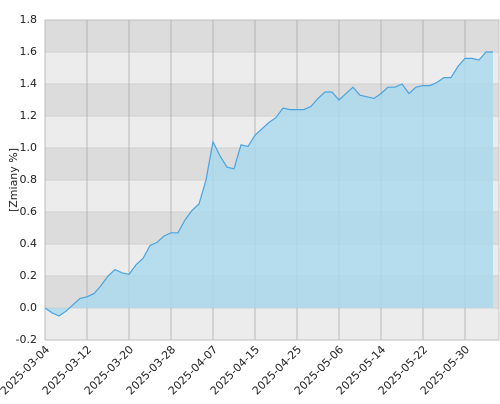 Image resolution: width=500 pixels, height=404 pixels. Describe the element at coordinates (29, 275) in the screenshot. I see `y-tick-label: 0.2` at that location.